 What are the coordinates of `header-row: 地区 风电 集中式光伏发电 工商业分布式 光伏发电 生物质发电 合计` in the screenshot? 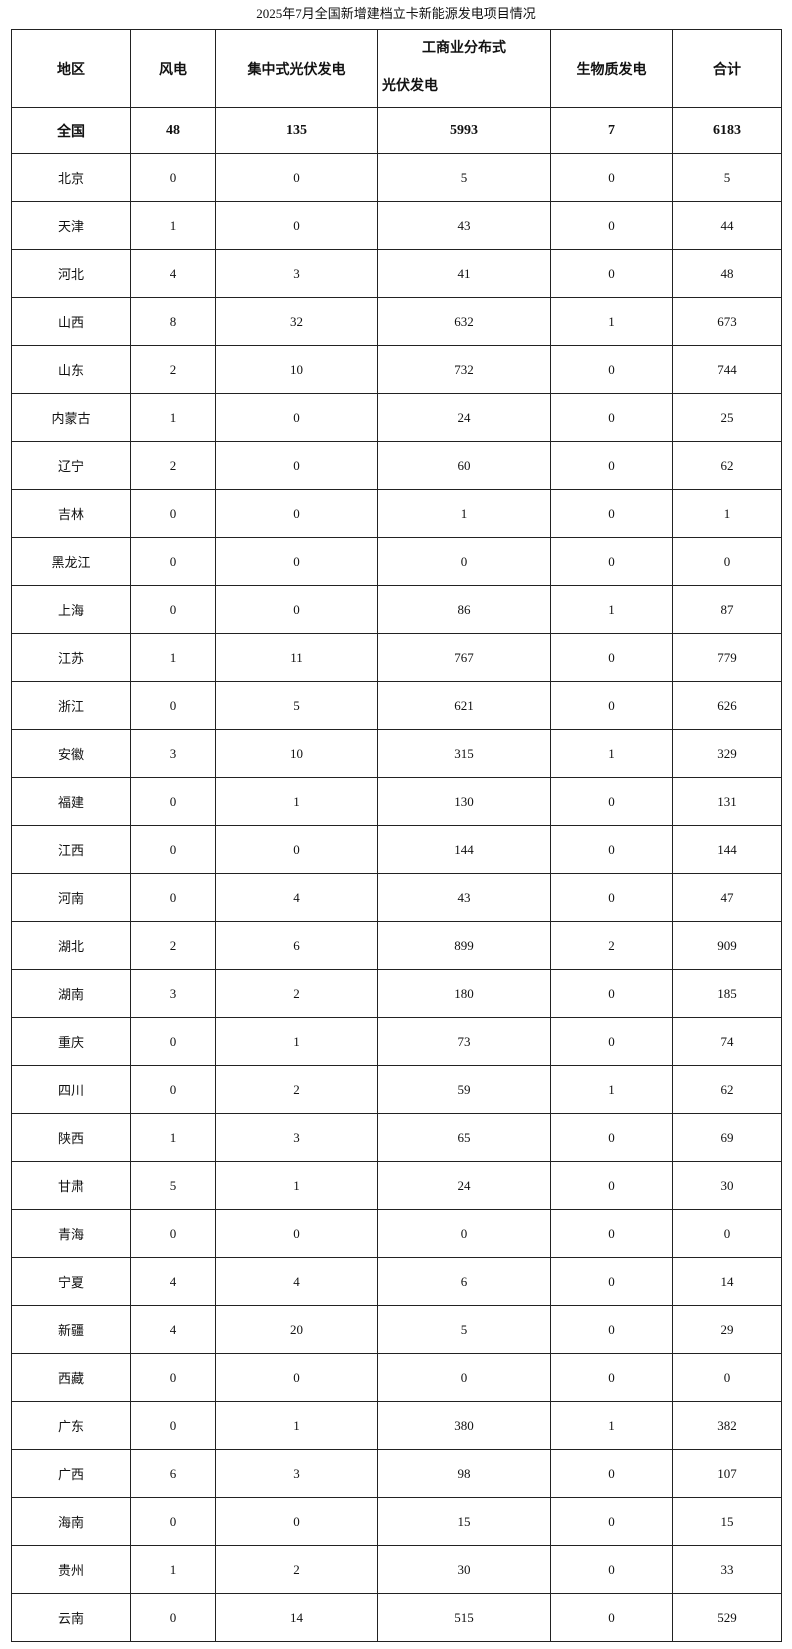 It's located at (396, 68).